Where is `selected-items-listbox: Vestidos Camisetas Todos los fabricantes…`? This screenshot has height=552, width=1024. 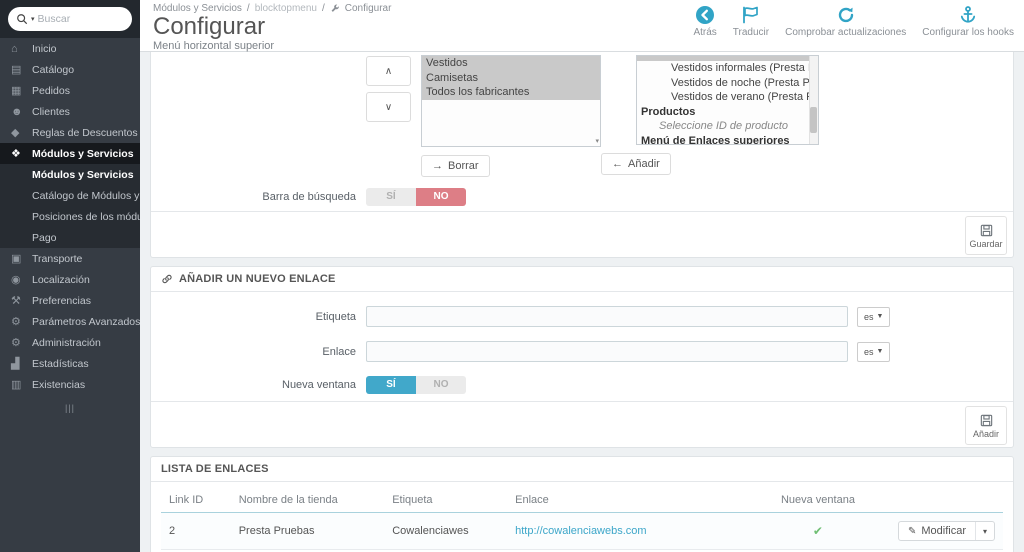 selected-items-listbox: Vestidos Camisetas Todos los fabricantes… is located at coordinates (511, 101).